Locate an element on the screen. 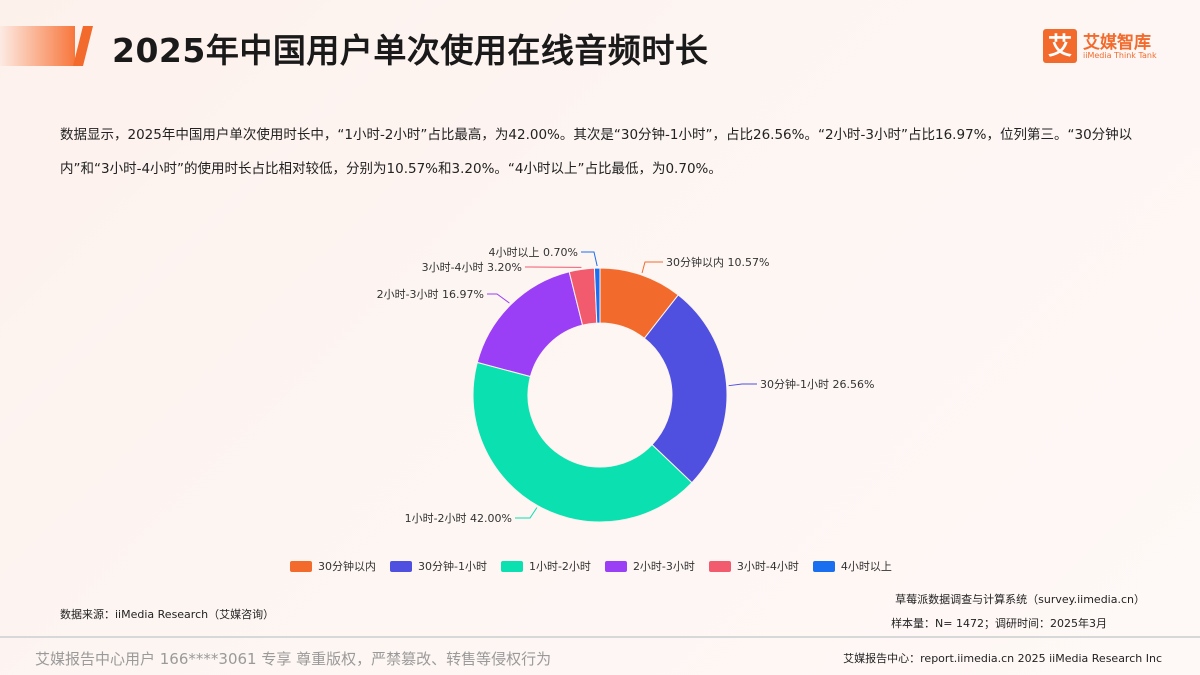 The width and height of the screenshot is (1200, 675). data-label-0: 30分钟以内 10.57% is located at coordinates (717, 262).